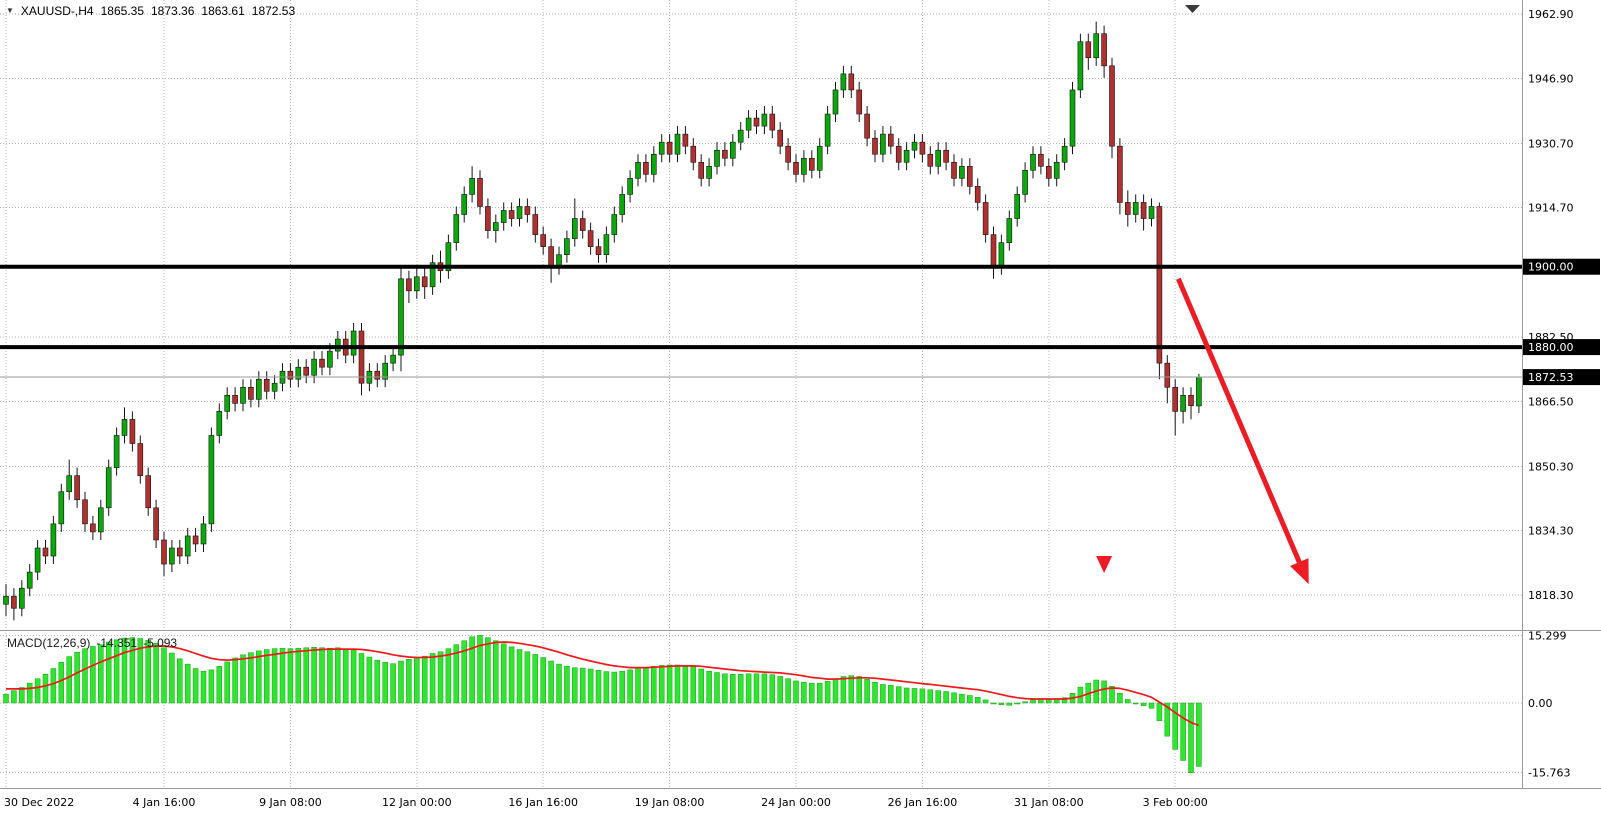  What do you see at coordinates (1192, 9) in the screenshot?
I see `chart-shift-marker-icon` at bounding box center [1192, 9].